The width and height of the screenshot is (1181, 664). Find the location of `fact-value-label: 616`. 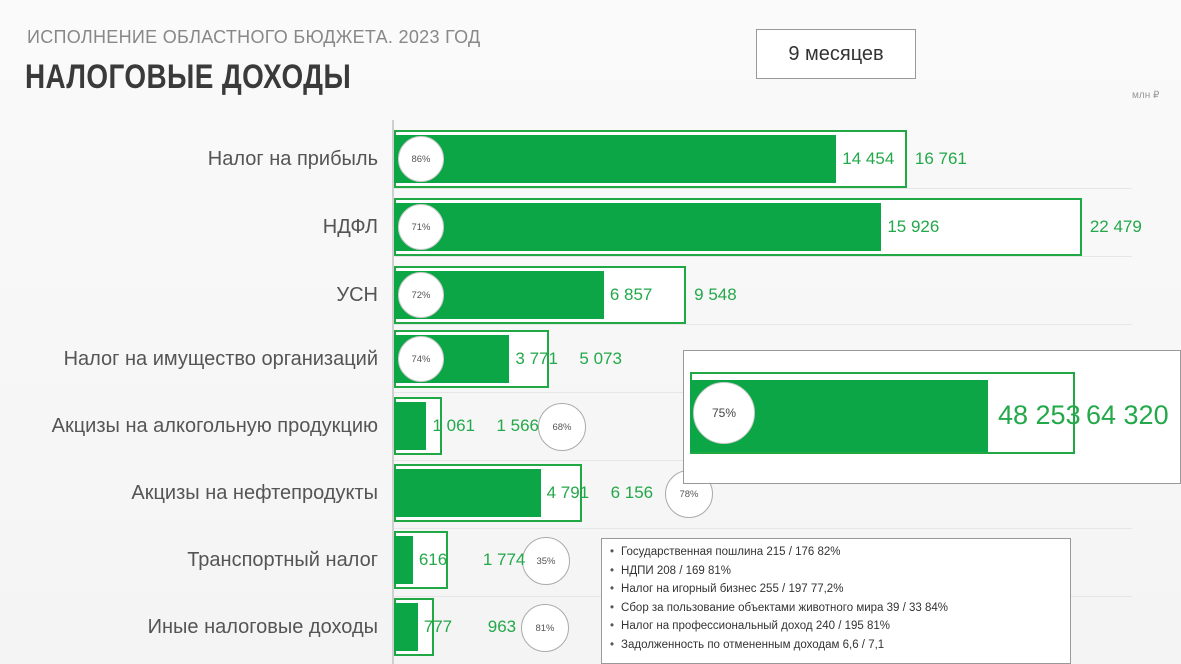

fact-value-label: 616 is located at coordinates (433, 559).